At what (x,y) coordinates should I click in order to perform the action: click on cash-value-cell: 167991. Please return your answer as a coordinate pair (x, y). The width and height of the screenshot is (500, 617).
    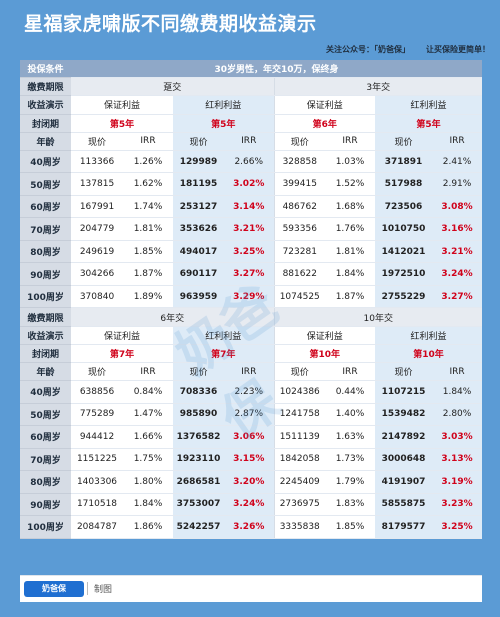
    Looking at the image, I should click on (97, 207).